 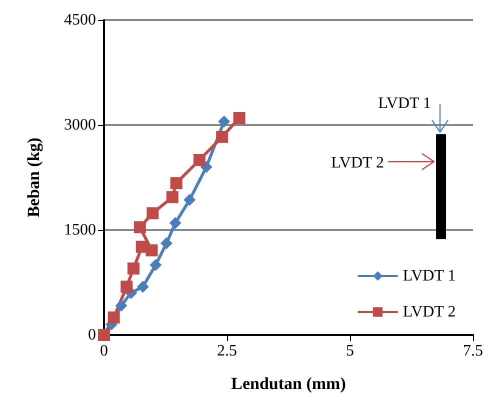 I want to click on y-tick-label: 4500, so click(x=80, y=20).